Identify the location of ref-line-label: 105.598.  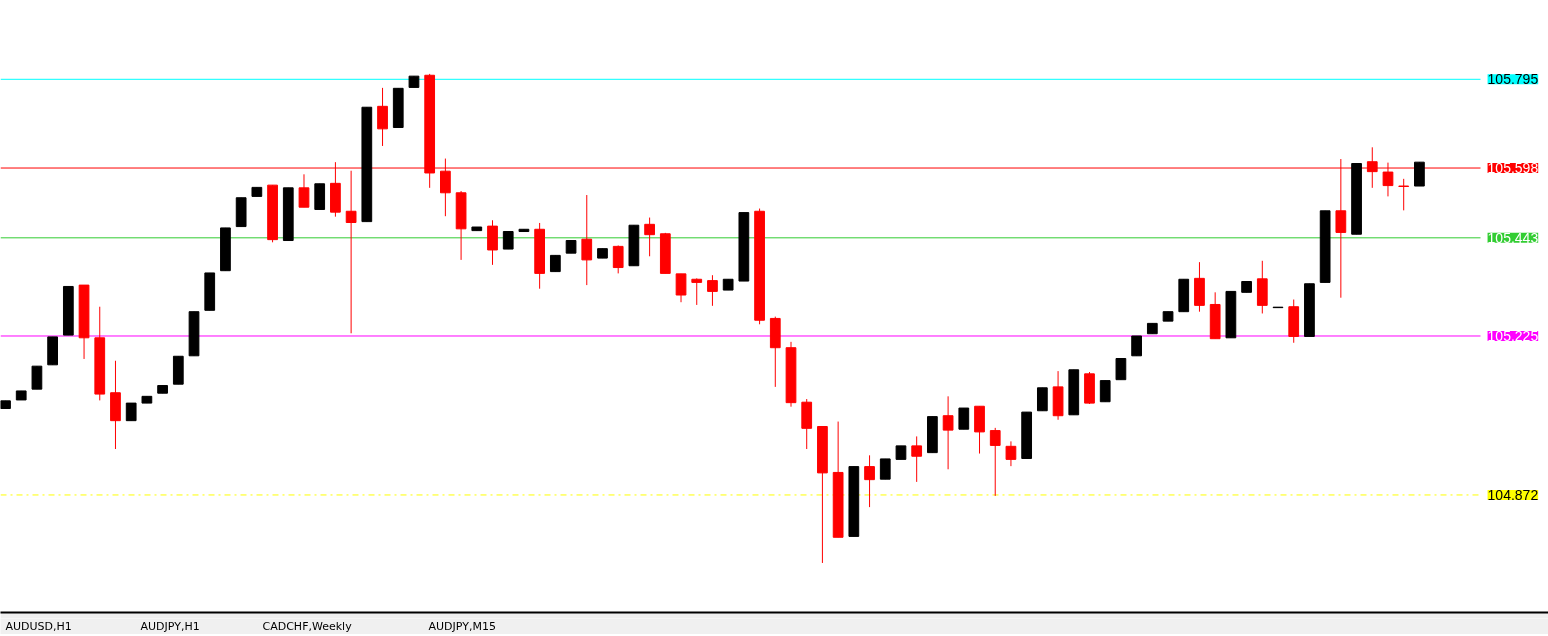
(1513, 168).